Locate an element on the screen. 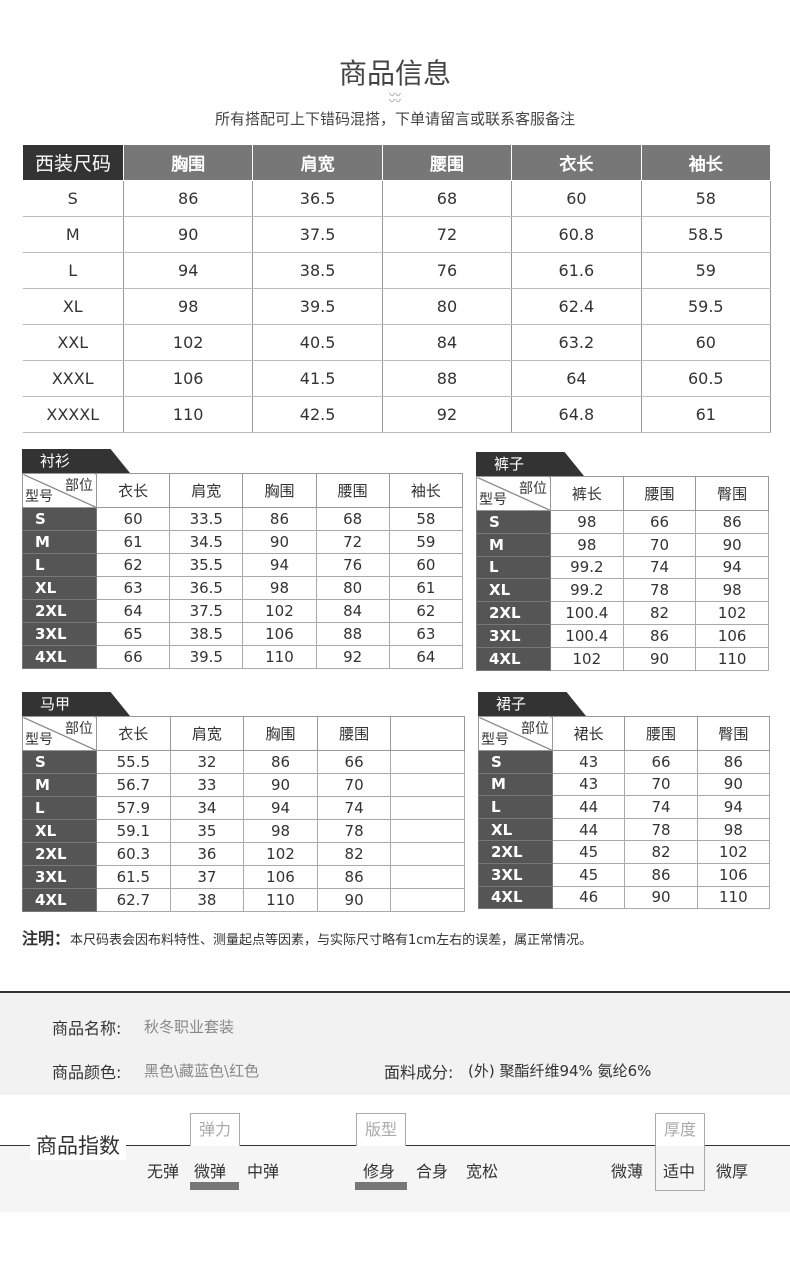 Image resolution: width=790 pixels, height=1267 pixels. fit-option: 宽松 is located at coordinates (482, 1171).